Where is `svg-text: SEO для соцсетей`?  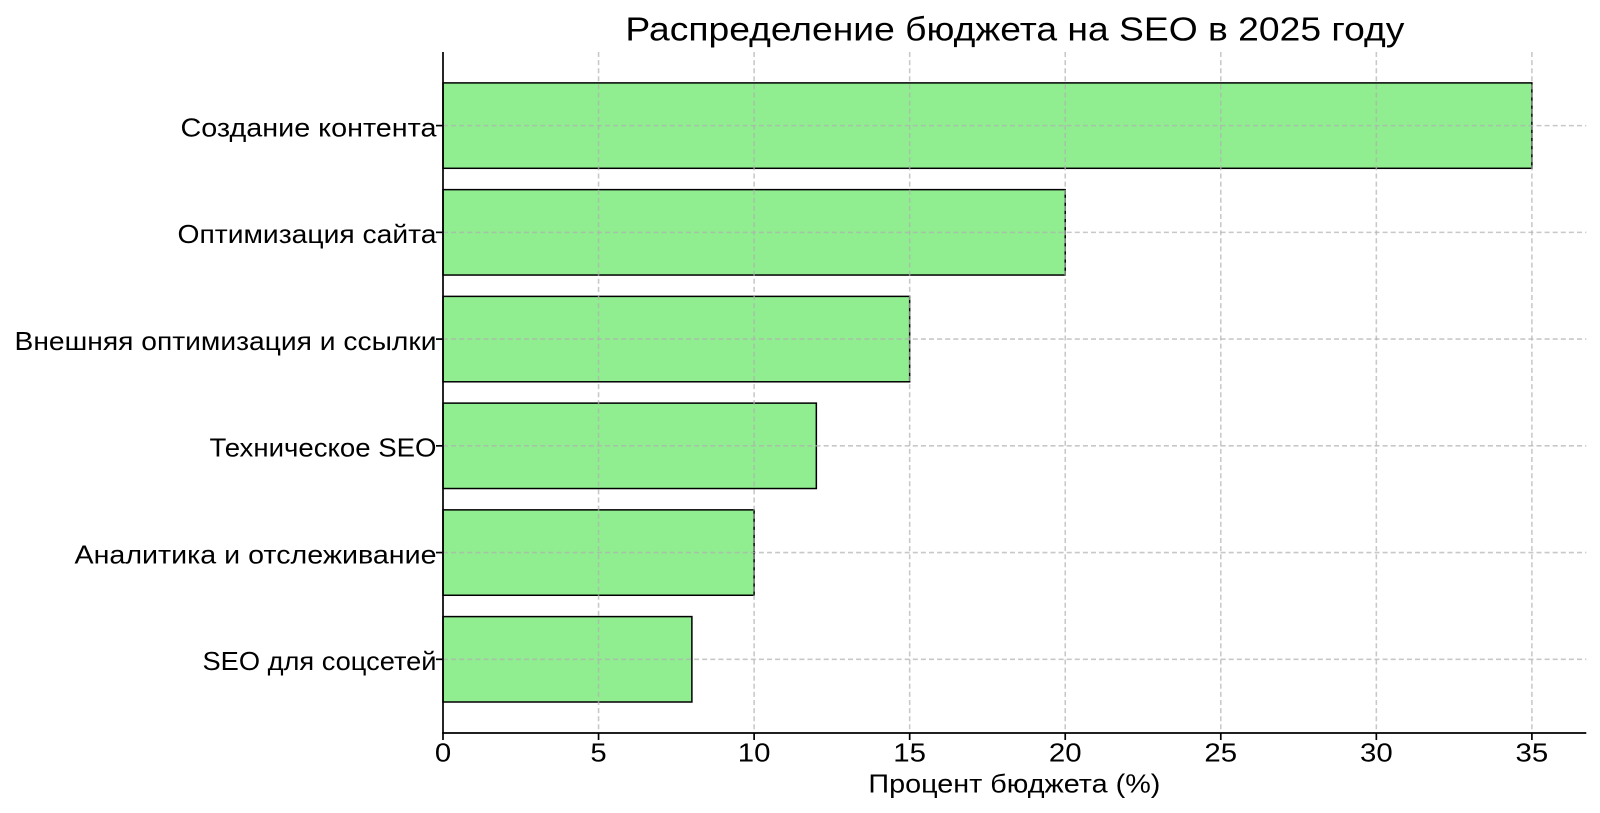
svg-text: SEO для соцсетей is located at coordinates (320, 662).